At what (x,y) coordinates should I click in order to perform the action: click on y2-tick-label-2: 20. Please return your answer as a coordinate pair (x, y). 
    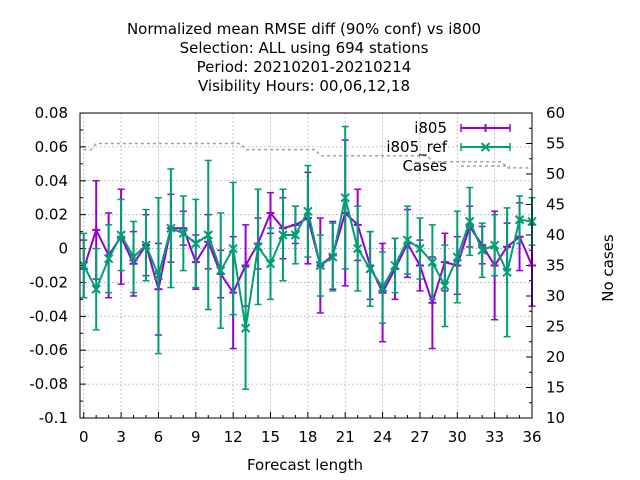
    Looking at the image, I should click on (555, 357).